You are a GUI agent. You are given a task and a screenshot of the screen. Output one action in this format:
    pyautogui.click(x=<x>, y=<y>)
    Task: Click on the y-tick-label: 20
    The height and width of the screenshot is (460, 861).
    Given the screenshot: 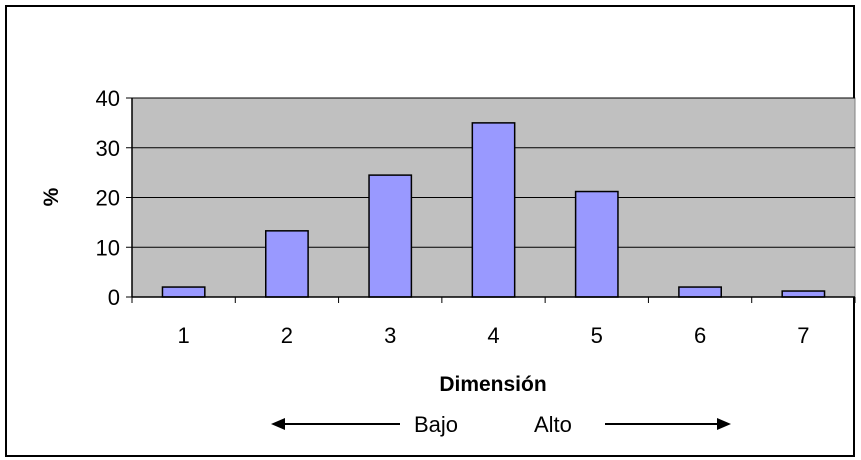 What is the action you would take?
    pyautogui.click(x=108, y=198)
    